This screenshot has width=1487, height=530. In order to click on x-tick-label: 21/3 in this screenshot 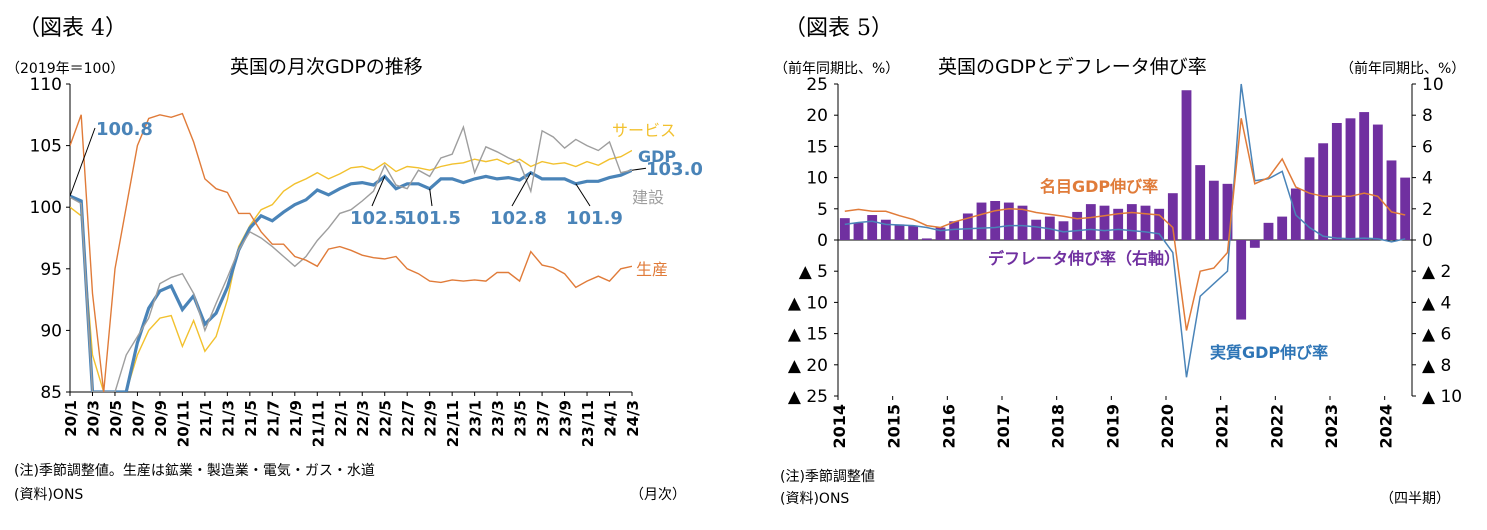, I will do `click(228, 418)`.